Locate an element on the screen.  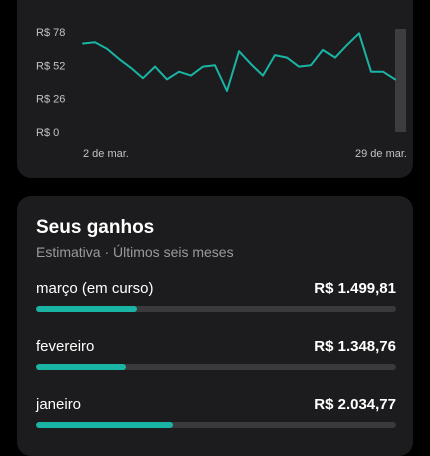
month-value: R$ 1.499,81 is located at coordinates (355, 288).